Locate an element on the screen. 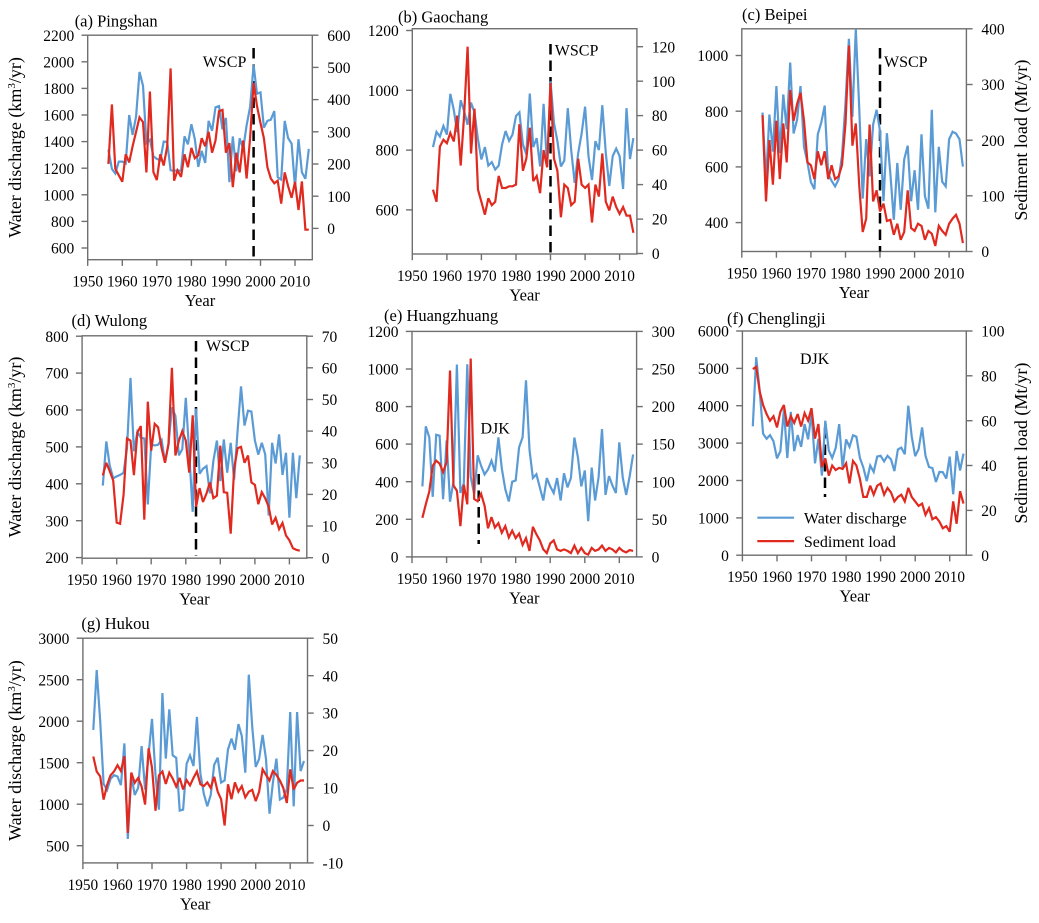 This screenshot has height=923, width=1039. svg-text: 30 is located at coordinates (331, 714).